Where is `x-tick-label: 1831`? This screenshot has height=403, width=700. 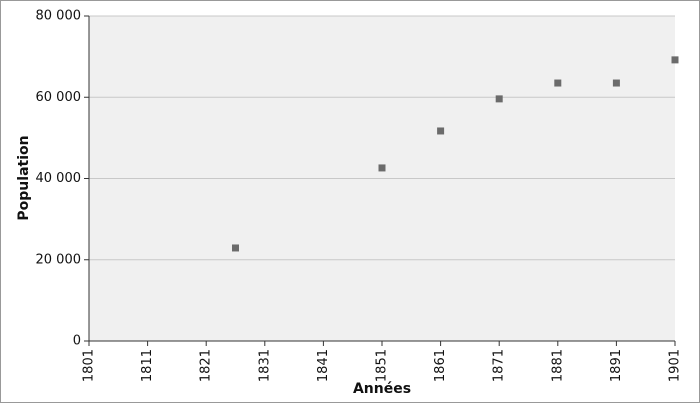
x-tick-label: 1831 is located at coordinates (264, 365).